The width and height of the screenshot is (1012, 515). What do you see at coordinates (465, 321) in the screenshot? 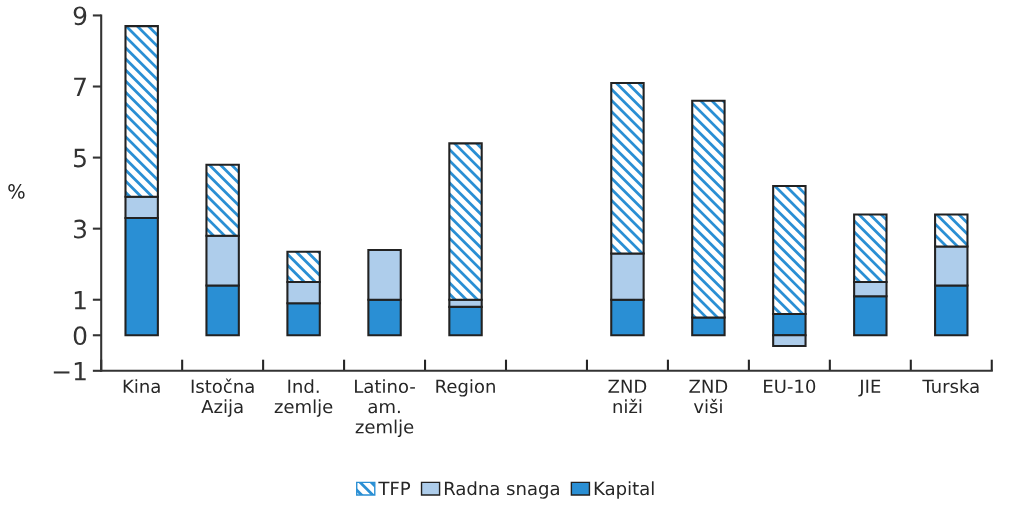
I see `bar` at bounding box center [465, 321].